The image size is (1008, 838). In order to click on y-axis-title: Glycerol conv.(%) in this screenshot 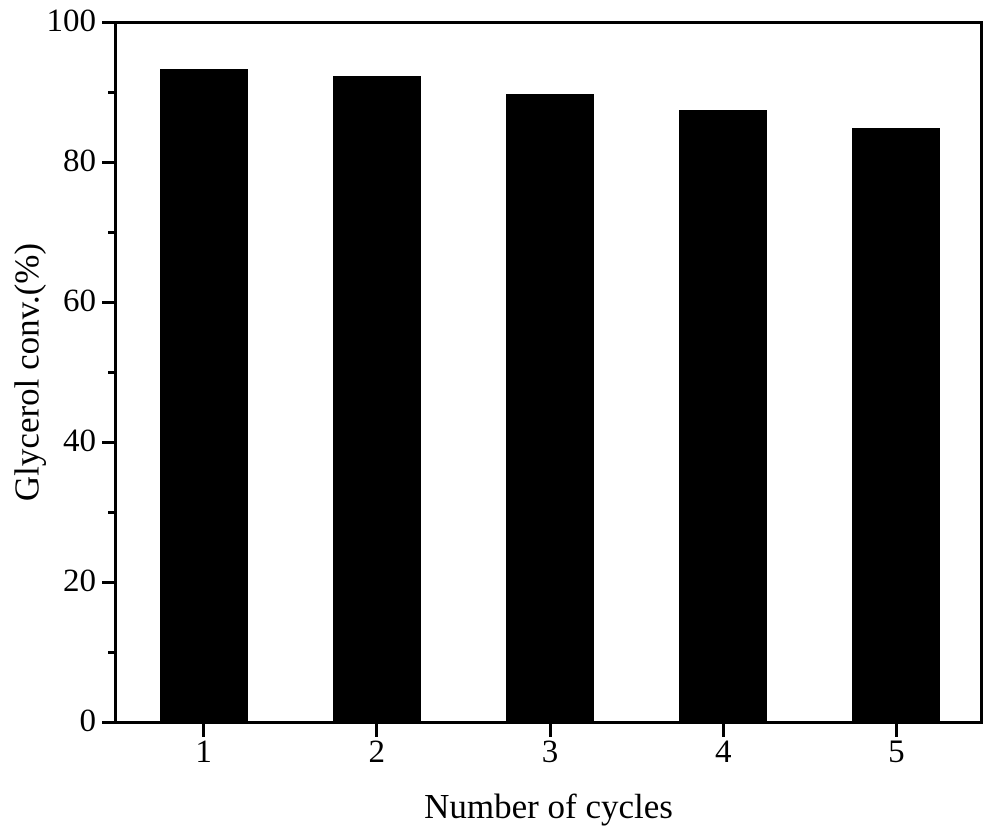, I will do `click(27, 372)`.